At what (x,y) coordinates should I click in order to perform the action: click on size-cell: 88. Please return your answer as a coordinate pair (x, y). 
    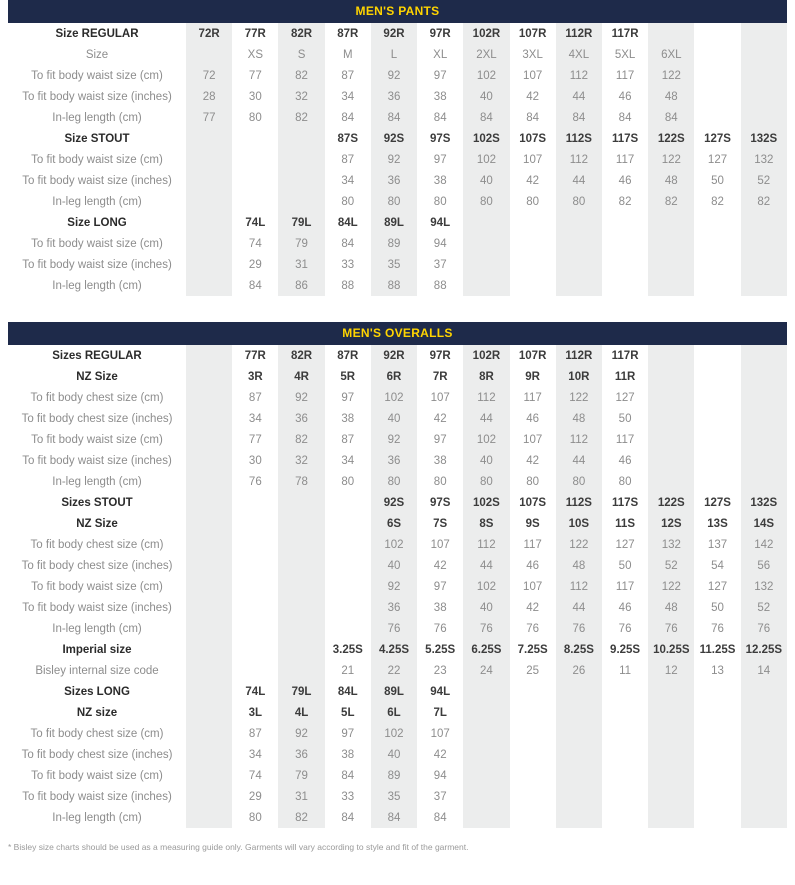
    Looking at the image, I should click on (440, 285).